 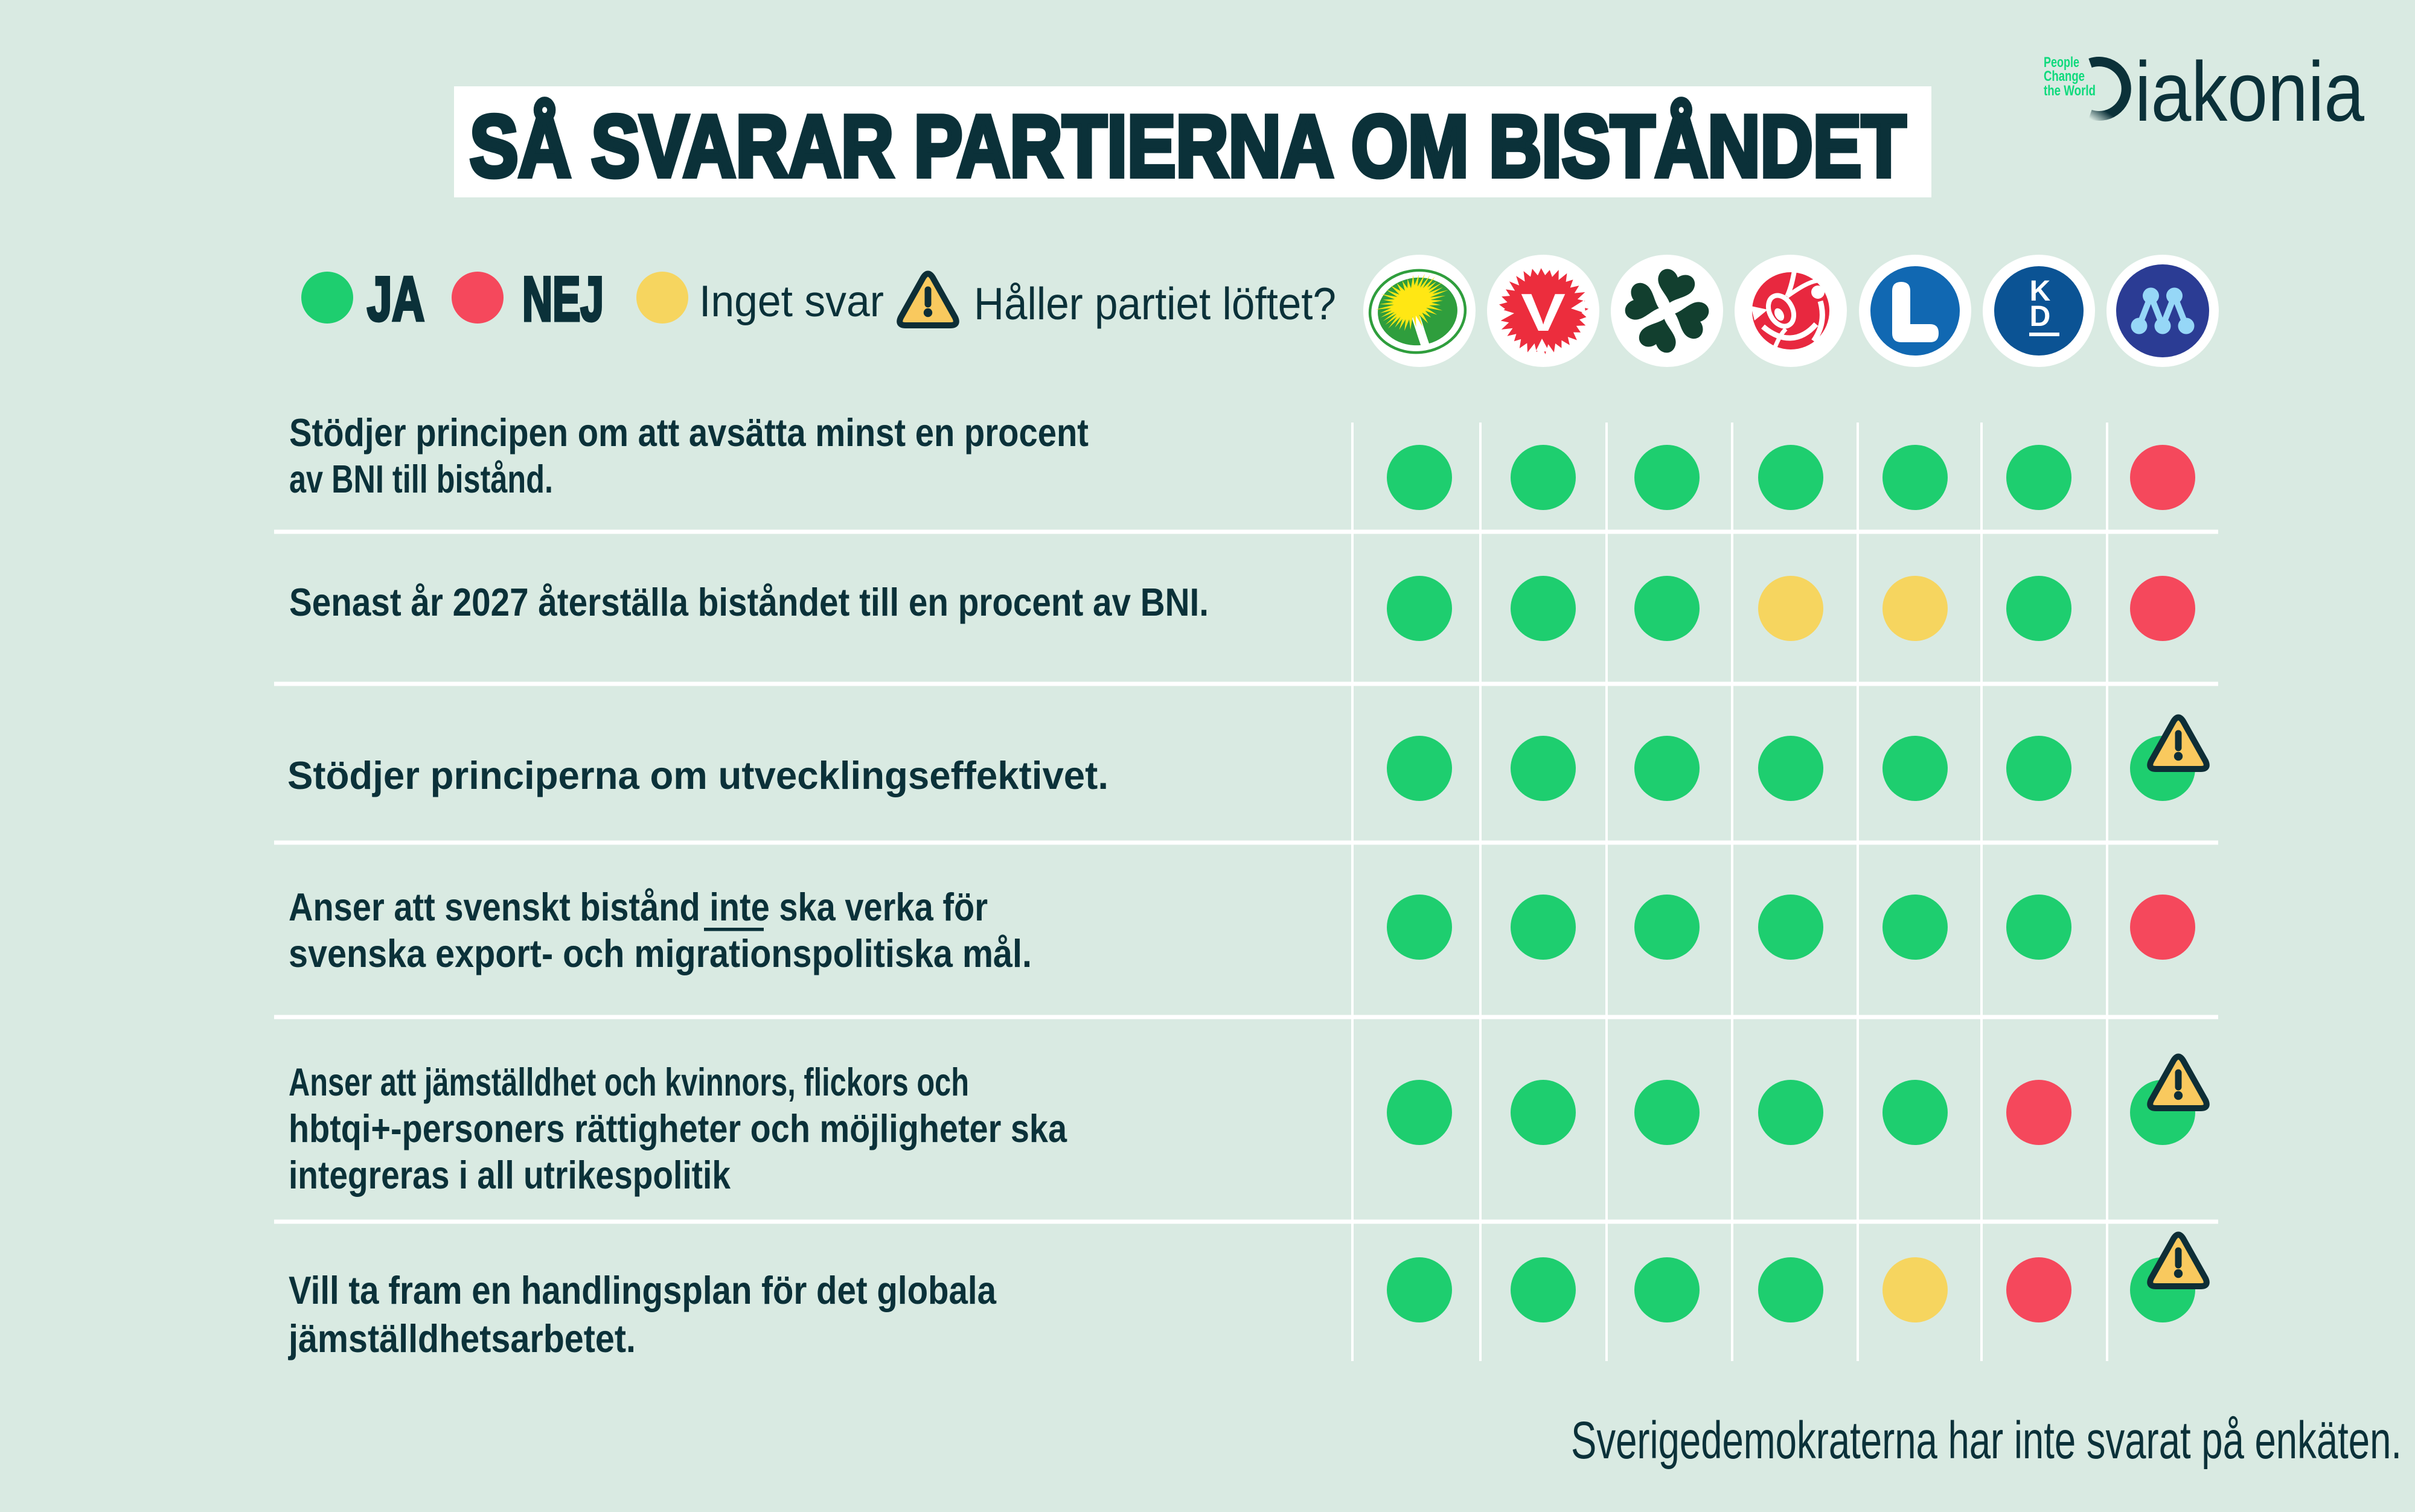 I want to click on svg-text: Håller partiet löftet?, so click(x=1155, y=303).